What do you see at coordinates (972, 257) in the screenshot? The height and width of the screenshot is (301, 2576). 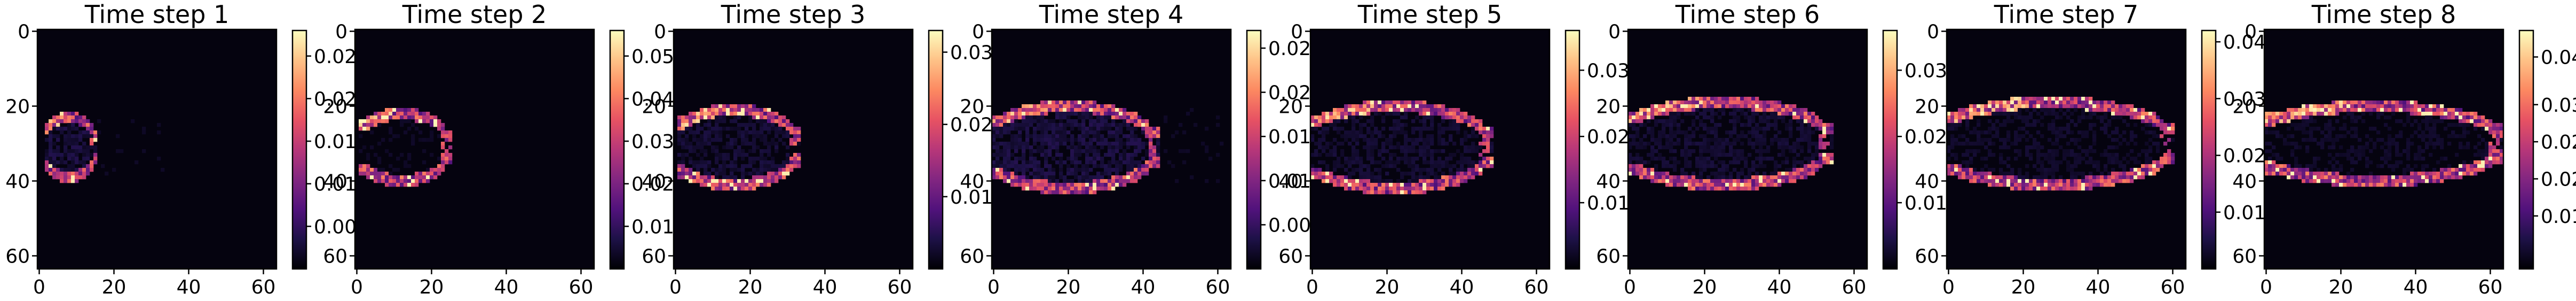 I see `y-tick-label: 60` at bounding box center [972, 257].